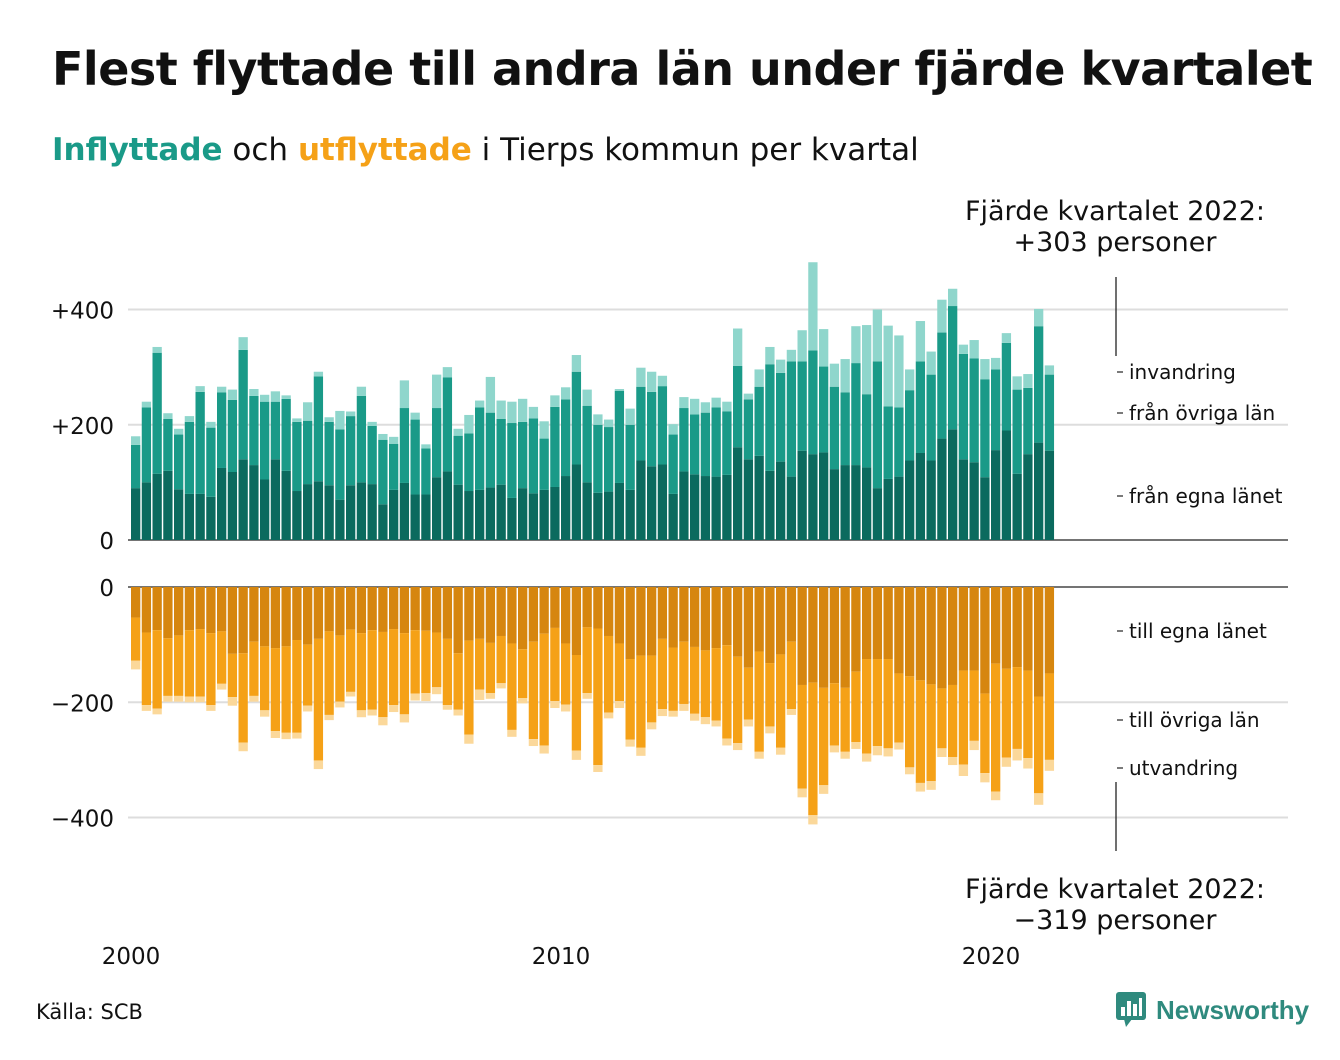 The image size is (1340, 1060). I want to click on y-tick-label: 0, so click(106, 589).